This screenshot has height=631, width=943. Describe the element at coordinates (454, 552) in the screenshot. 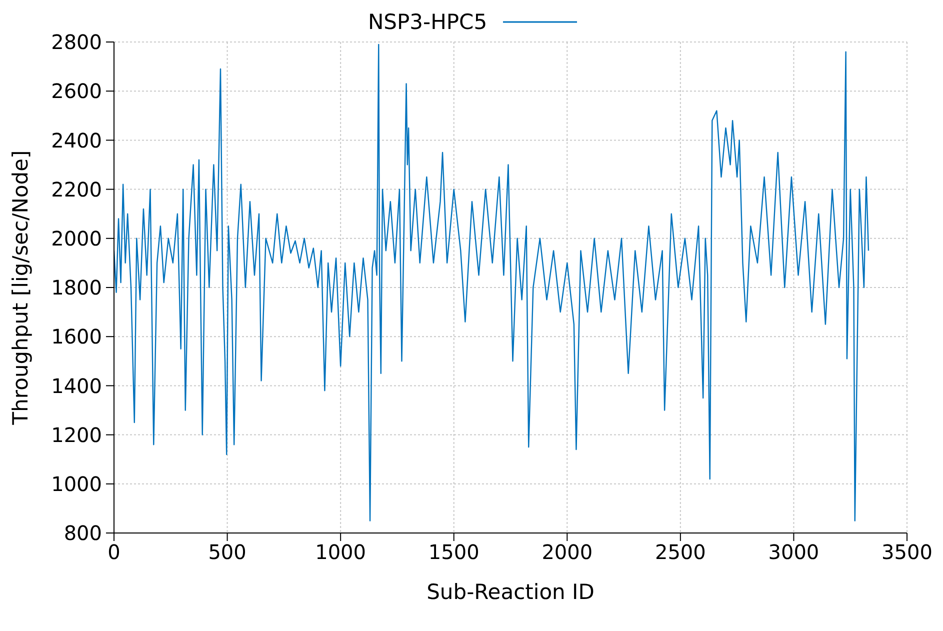

I see `x-tick-label: 1500` at that location.